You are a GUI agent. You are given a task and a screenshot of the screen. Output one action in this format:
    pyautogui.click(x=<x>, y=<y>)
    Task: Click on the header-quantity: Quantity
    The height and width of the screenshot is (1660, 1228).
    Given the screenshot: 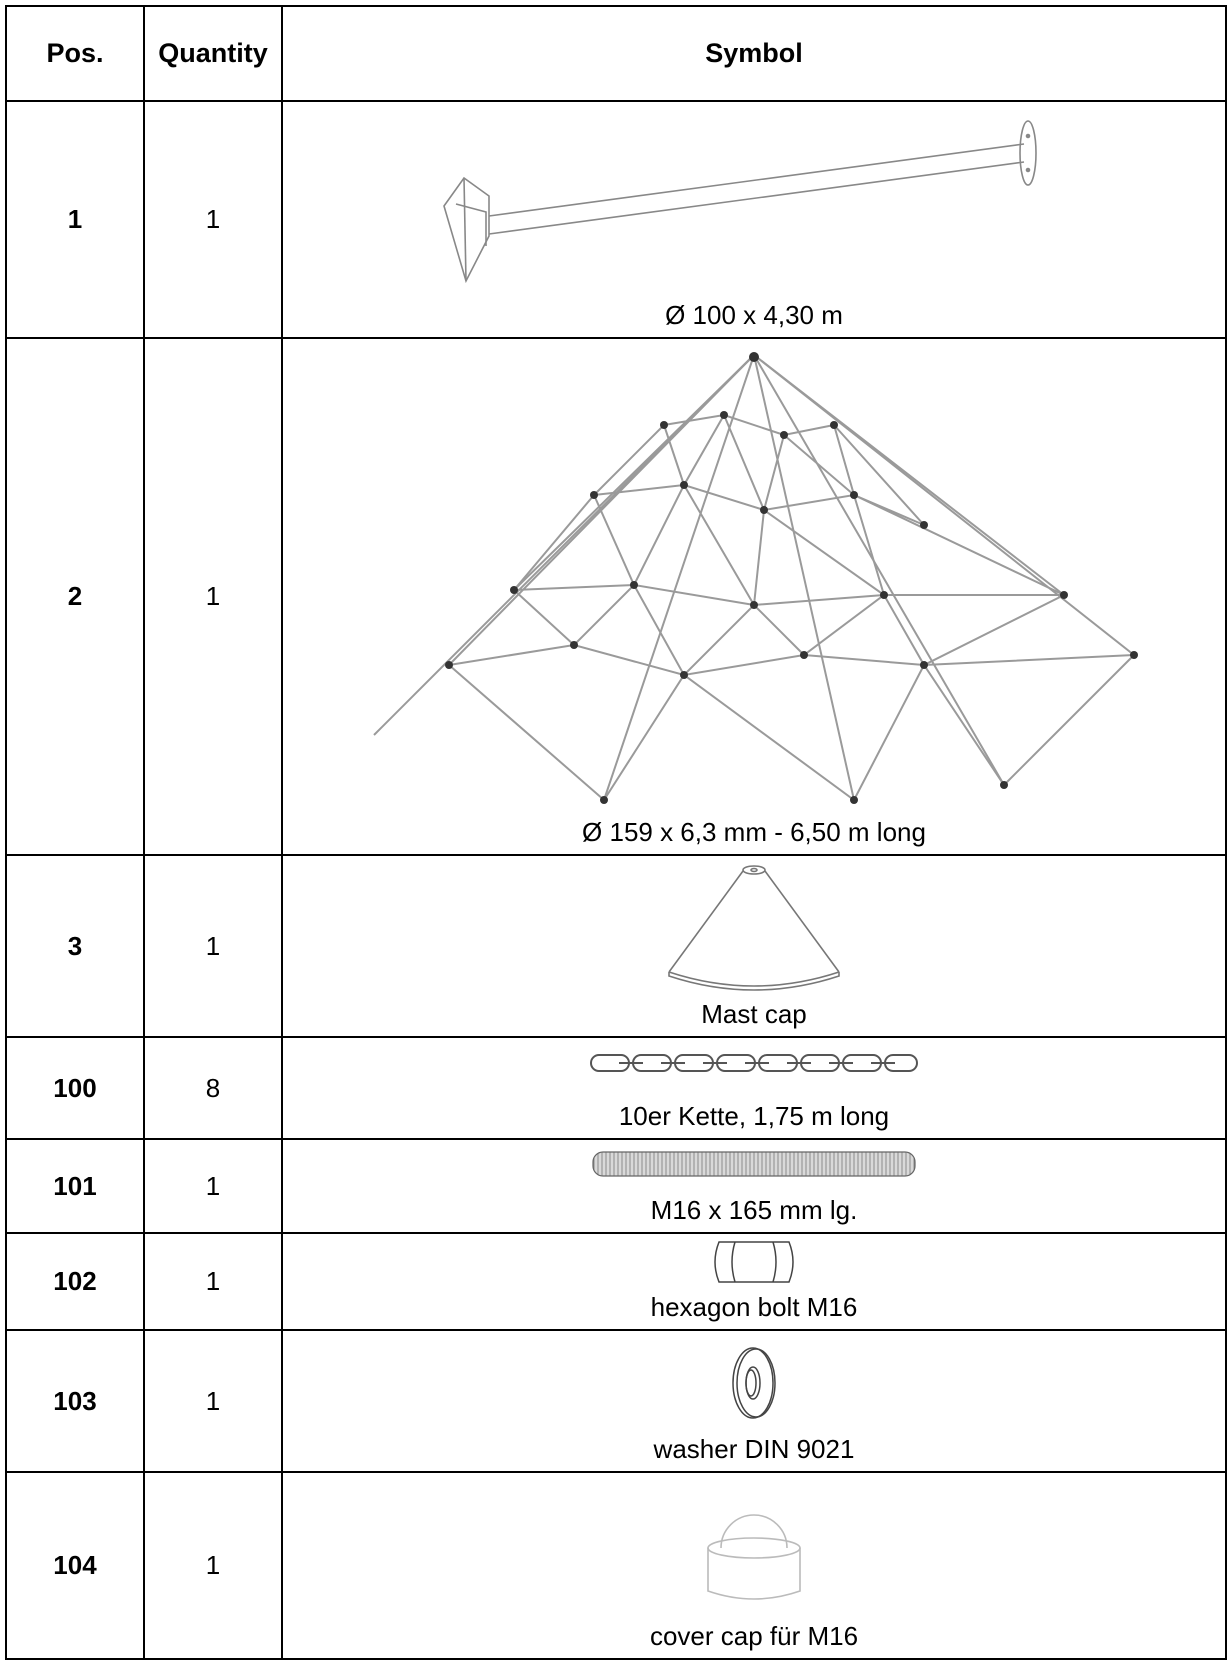 What is the action you would take?
    pyautogui.click(x=213, y=53)
    